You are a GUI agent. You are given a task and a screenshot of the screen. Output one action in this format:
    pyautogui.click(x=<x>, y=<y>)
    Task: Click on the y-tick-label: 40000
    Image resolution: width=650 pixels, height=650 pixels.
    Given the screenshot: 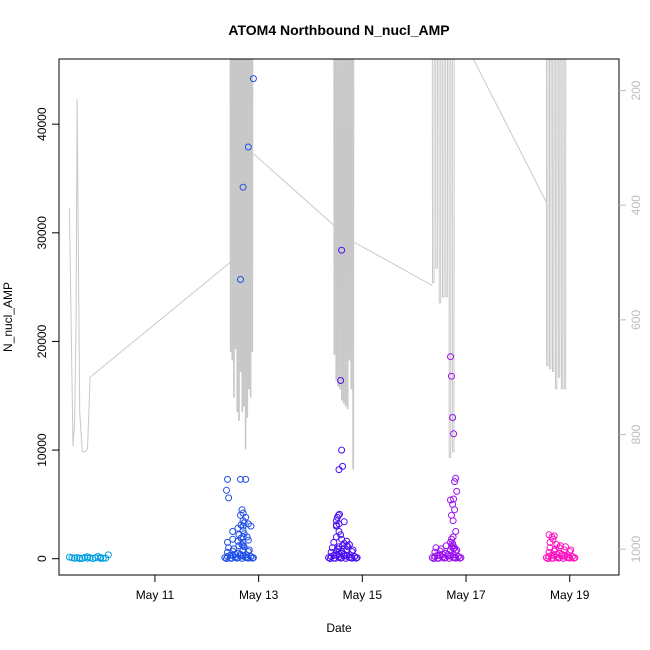 What is the action you would take?
    pyautogui.click(x=42, y=124)
    